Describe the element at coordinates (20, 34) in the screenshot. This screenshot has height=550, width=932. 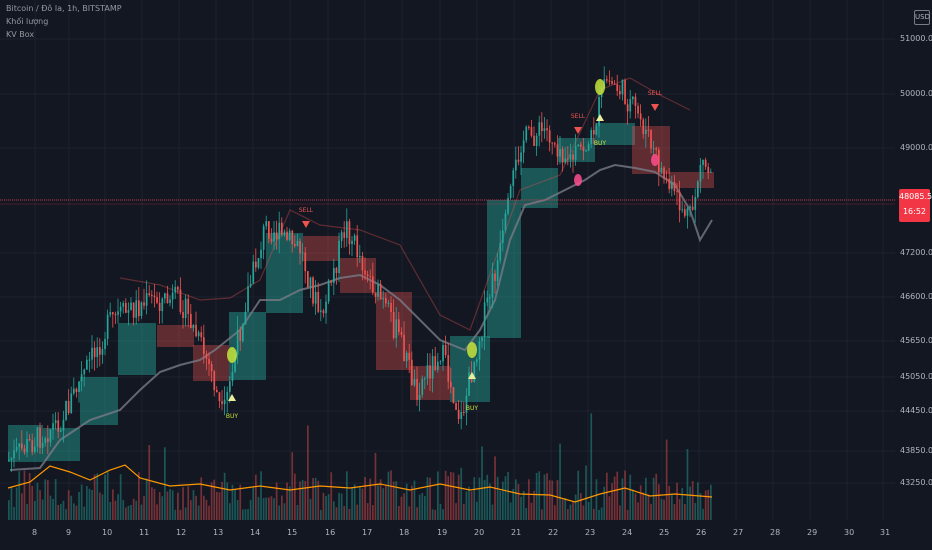
I see `indicator-legend: KV Box` at that location.